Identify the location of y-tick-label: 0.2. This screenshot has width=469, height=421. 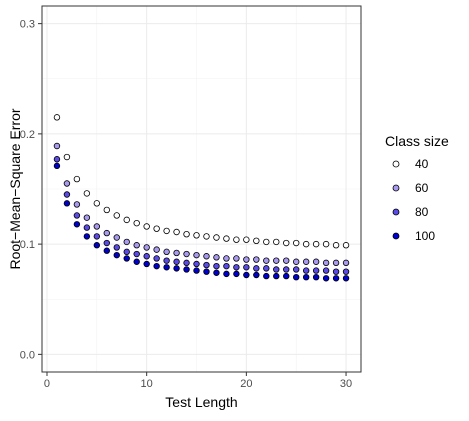
(27, 135).